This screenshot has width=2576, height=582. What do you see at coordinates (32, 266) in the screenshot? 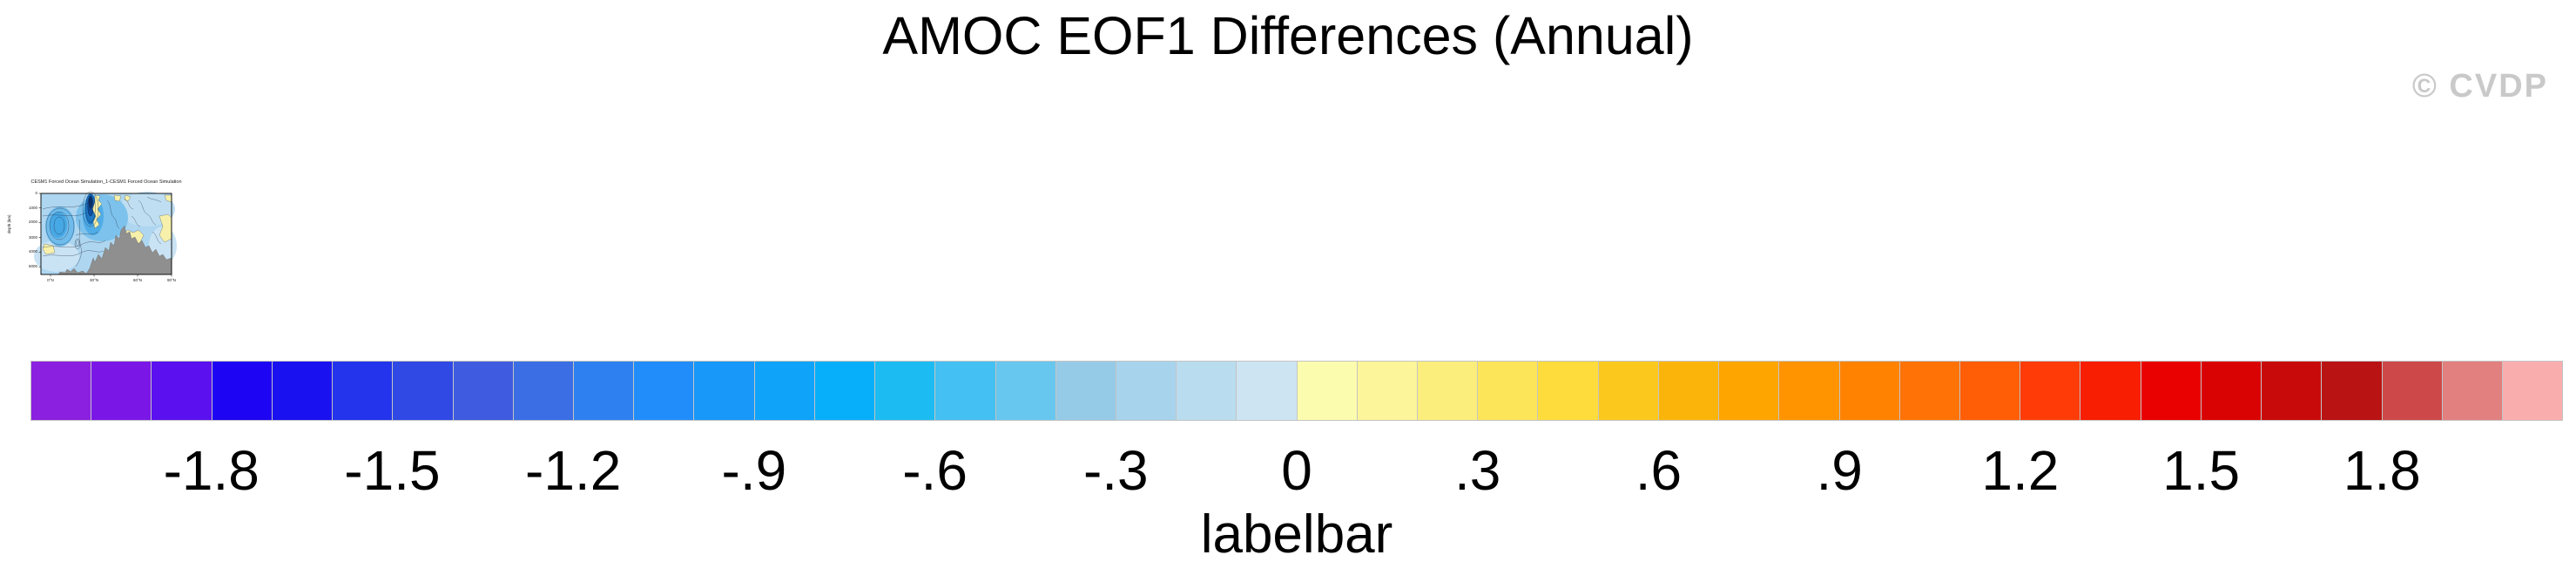
I see `mini-y-tick-label: 5000` at bounding box center [32, 266].